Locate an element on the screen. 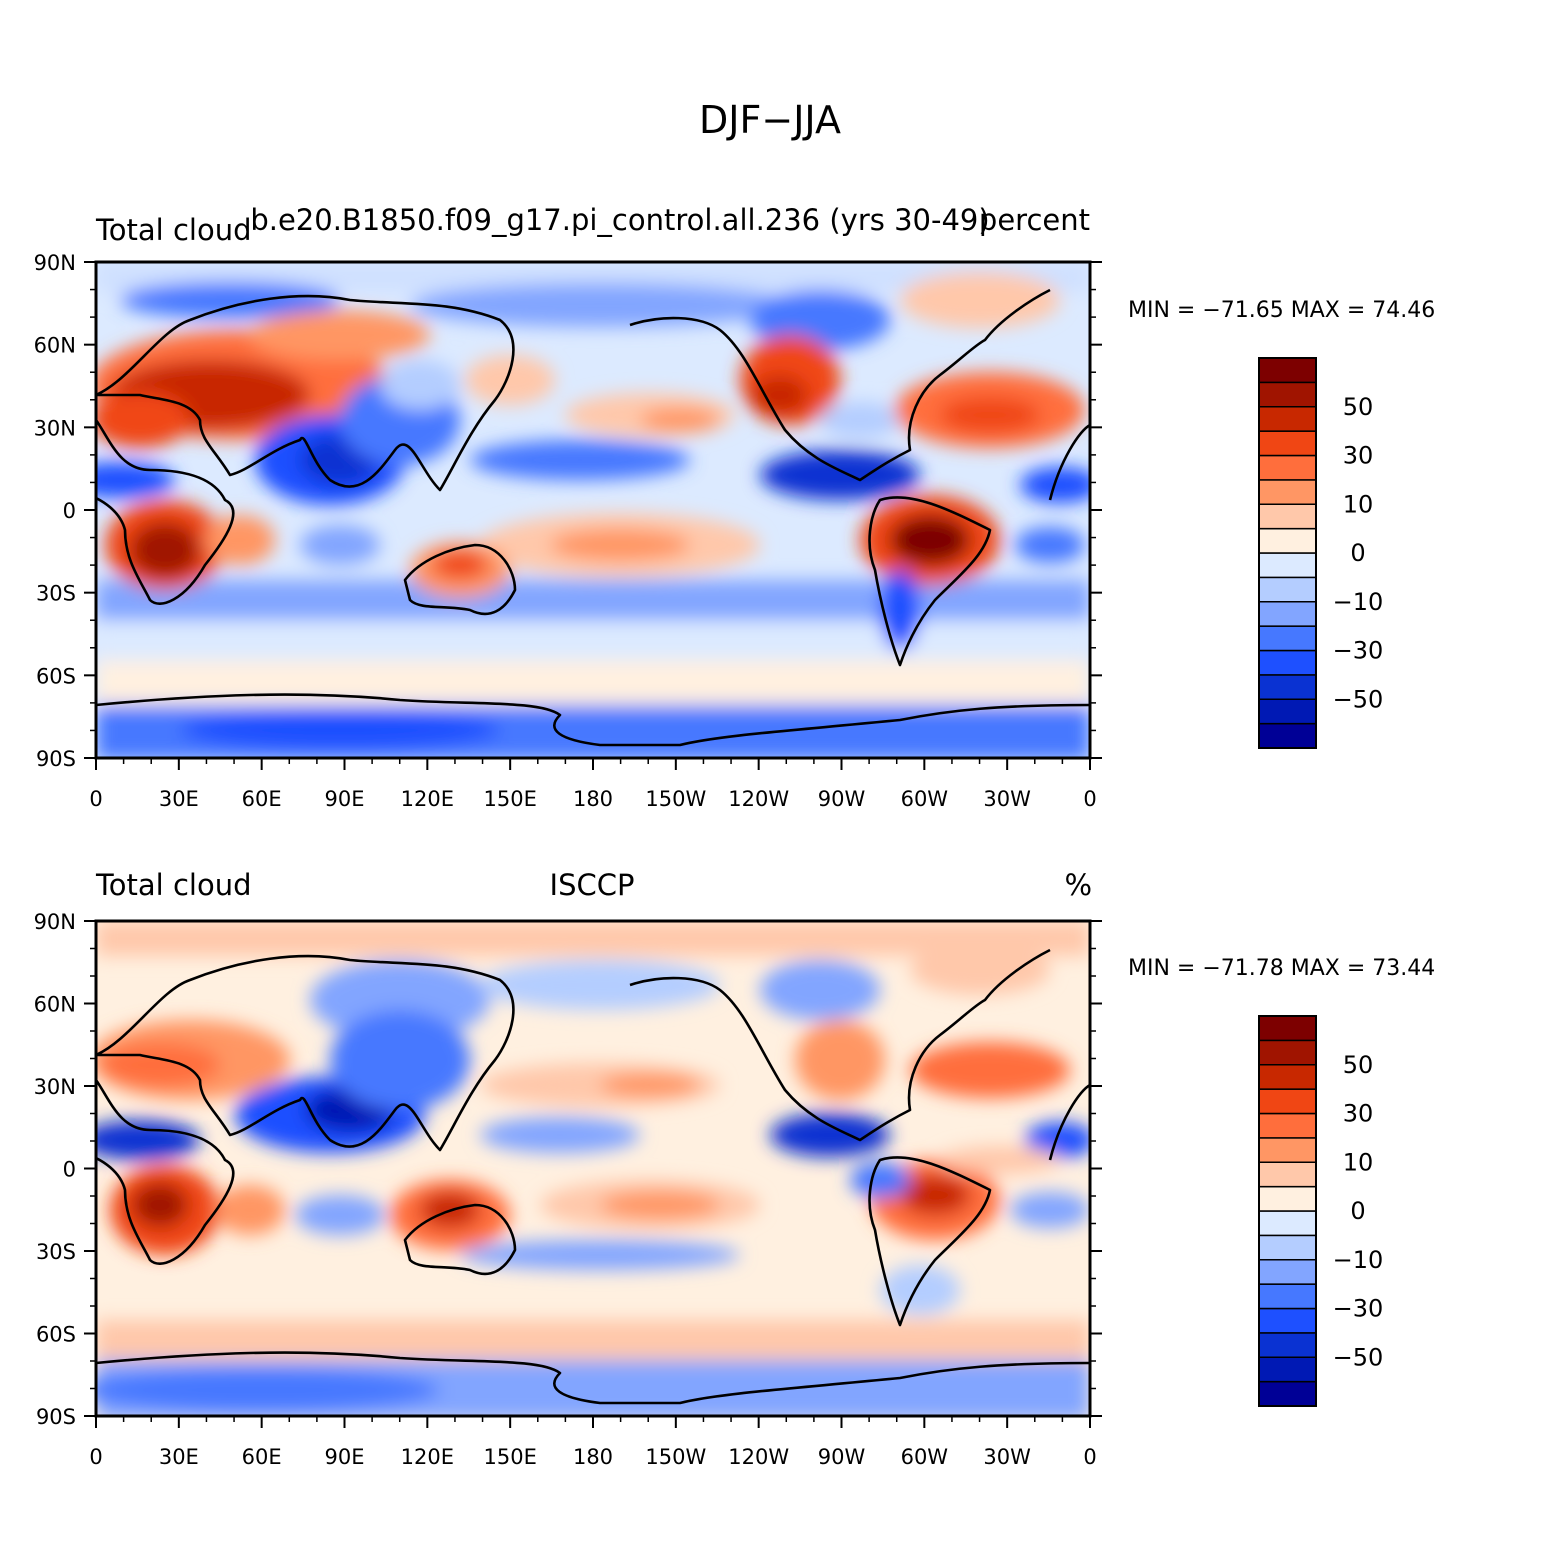 This screenshot has width=1541, height=1542. lon-tick-label: 120W is located at coordinates (758, 1457).